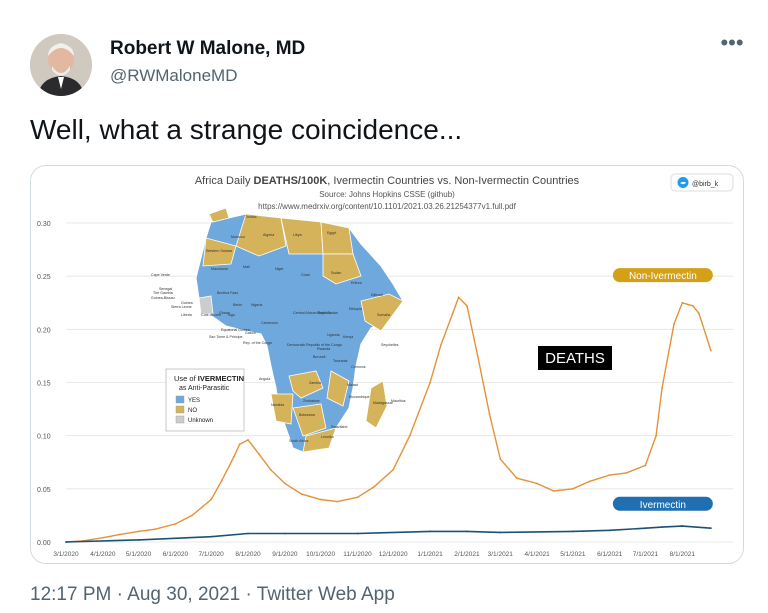 The image size is (768, 613). Describe the element at coordinates (71, 594) in the screenshot. I see `tweet-time: 12:17 PM` at that location.